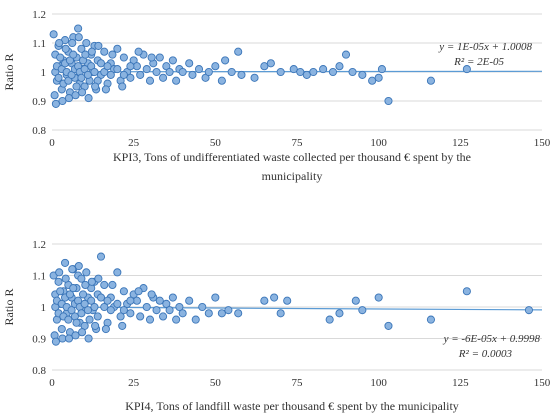  Describe the element at coordinates (39, 308) in the screenshot. I see `y-tick-labels: 0.8 0.9 1 1.1 1.2` at that location.